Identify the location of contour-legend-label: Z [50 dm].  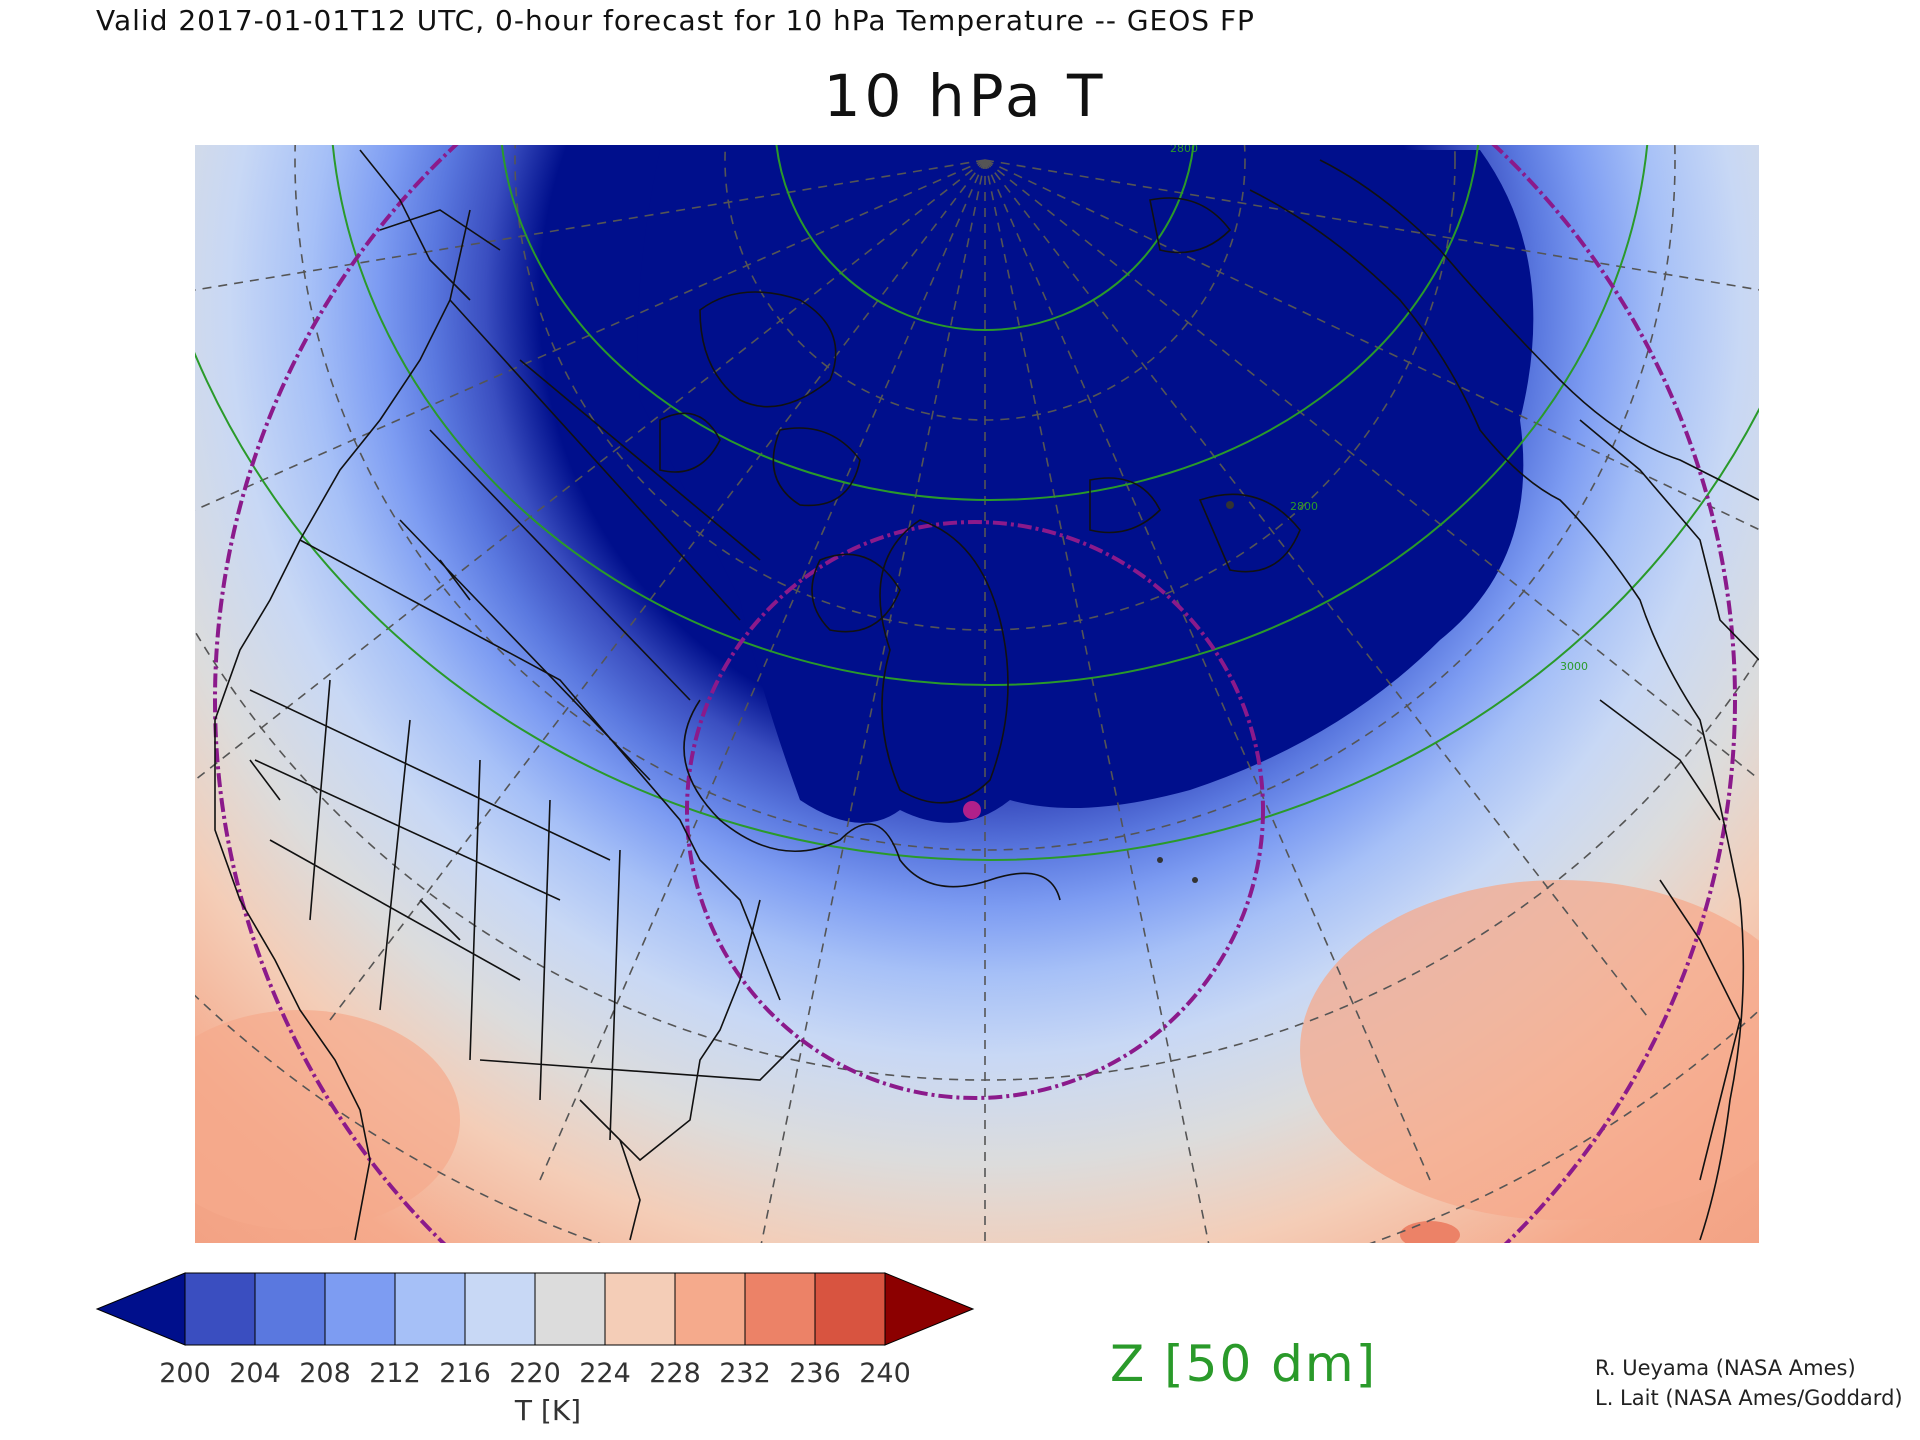
(1244, 1364).